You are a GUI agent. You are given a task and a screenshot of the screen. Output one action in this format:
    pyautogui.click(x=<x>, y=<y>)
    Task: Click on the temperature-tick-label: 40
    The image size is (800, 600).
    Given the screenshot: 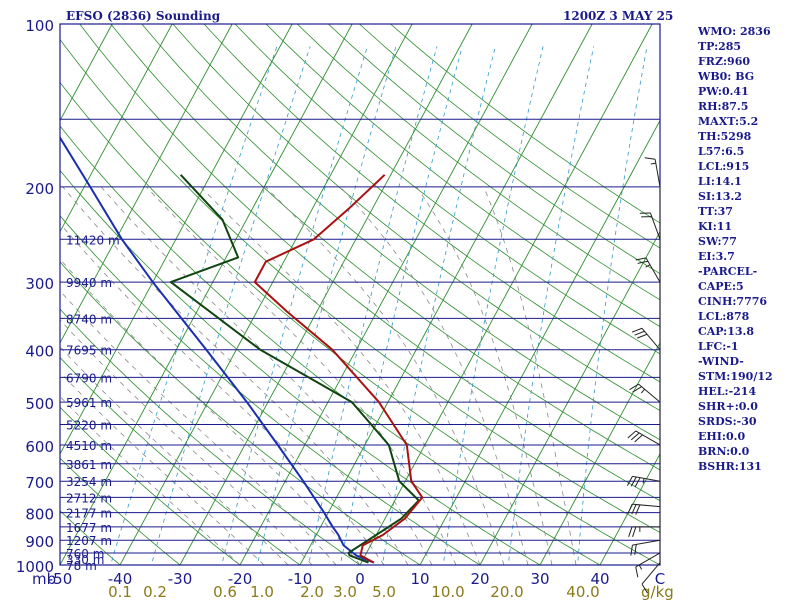 What is the action you would take?
    pyautogui.click(x=599, y=579)
    